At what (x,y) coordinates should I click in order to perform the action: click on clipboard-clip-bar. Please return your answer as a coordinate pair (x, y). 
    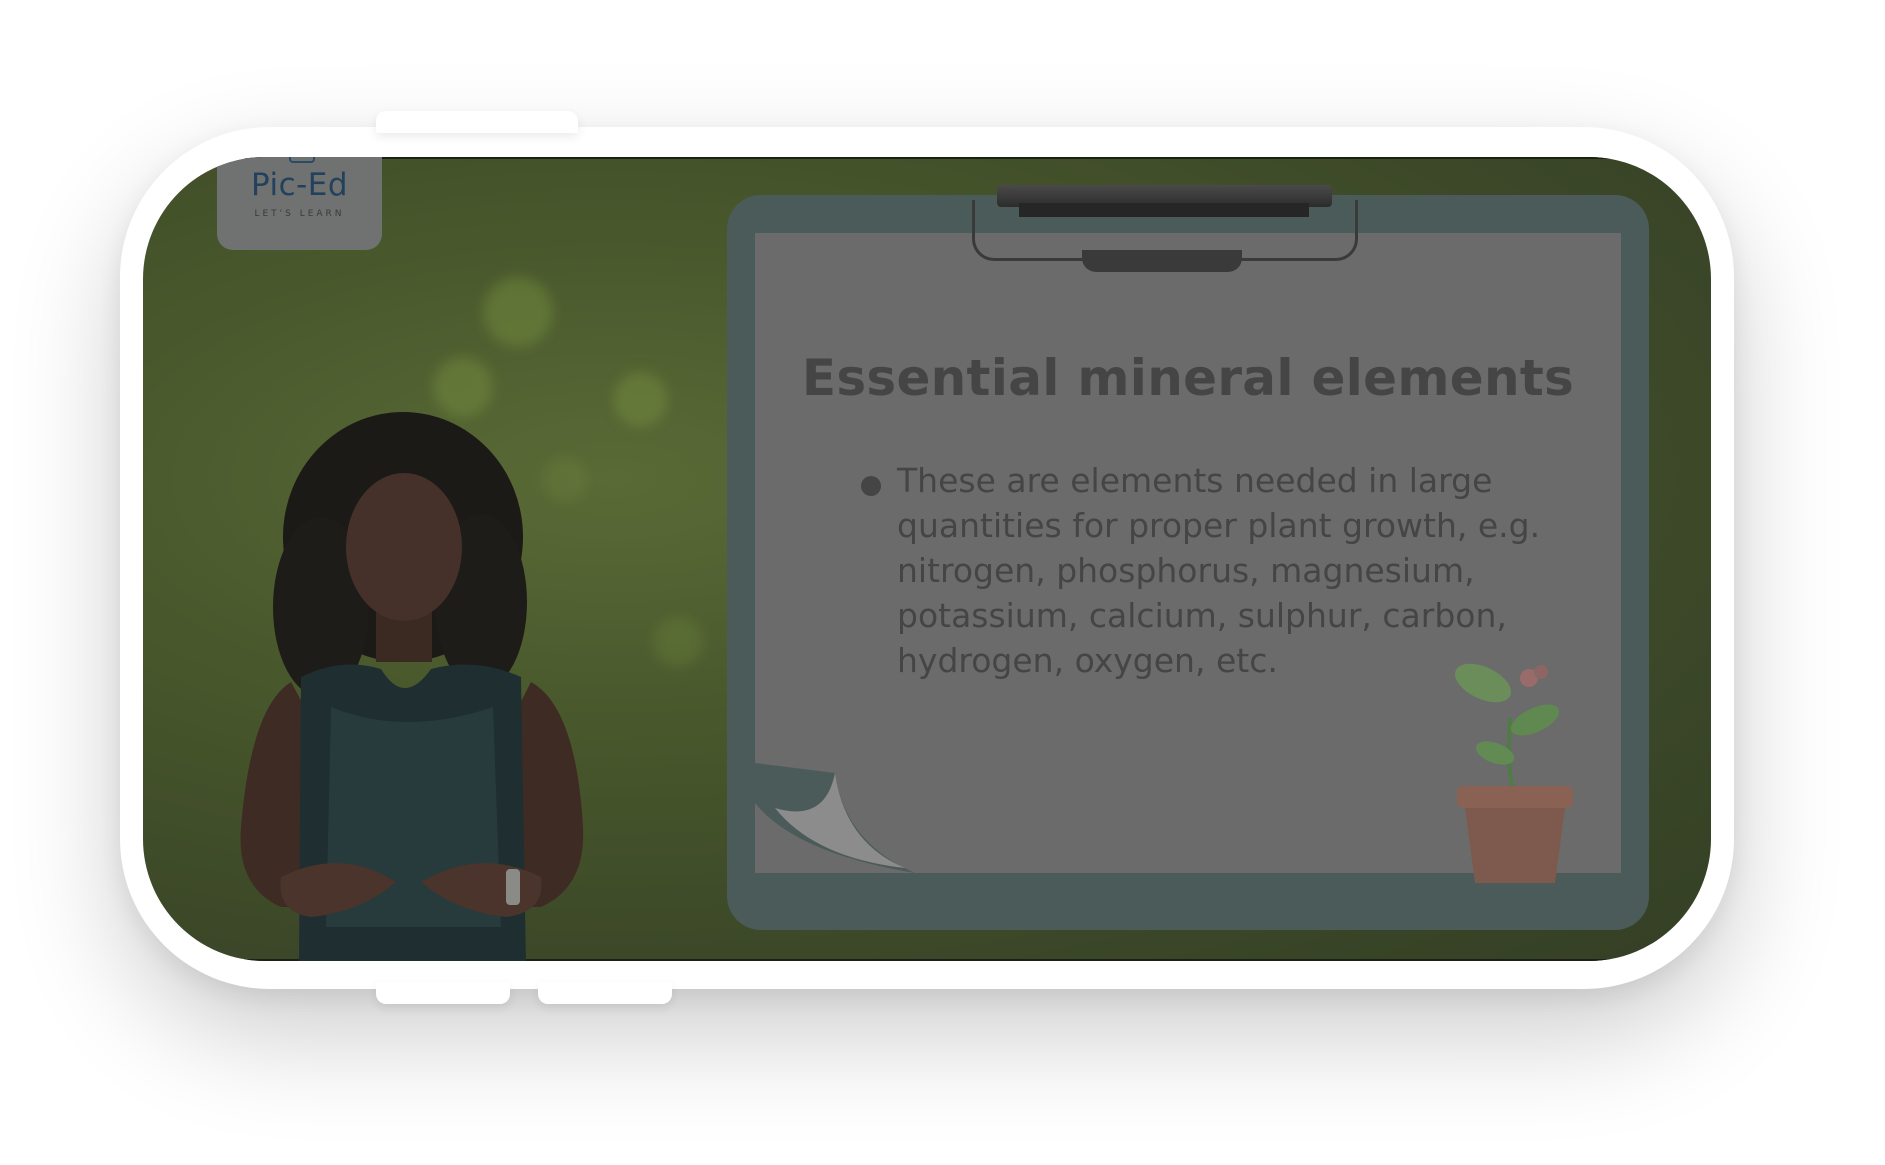
    Looking at the image, I should click on (1164, 196).